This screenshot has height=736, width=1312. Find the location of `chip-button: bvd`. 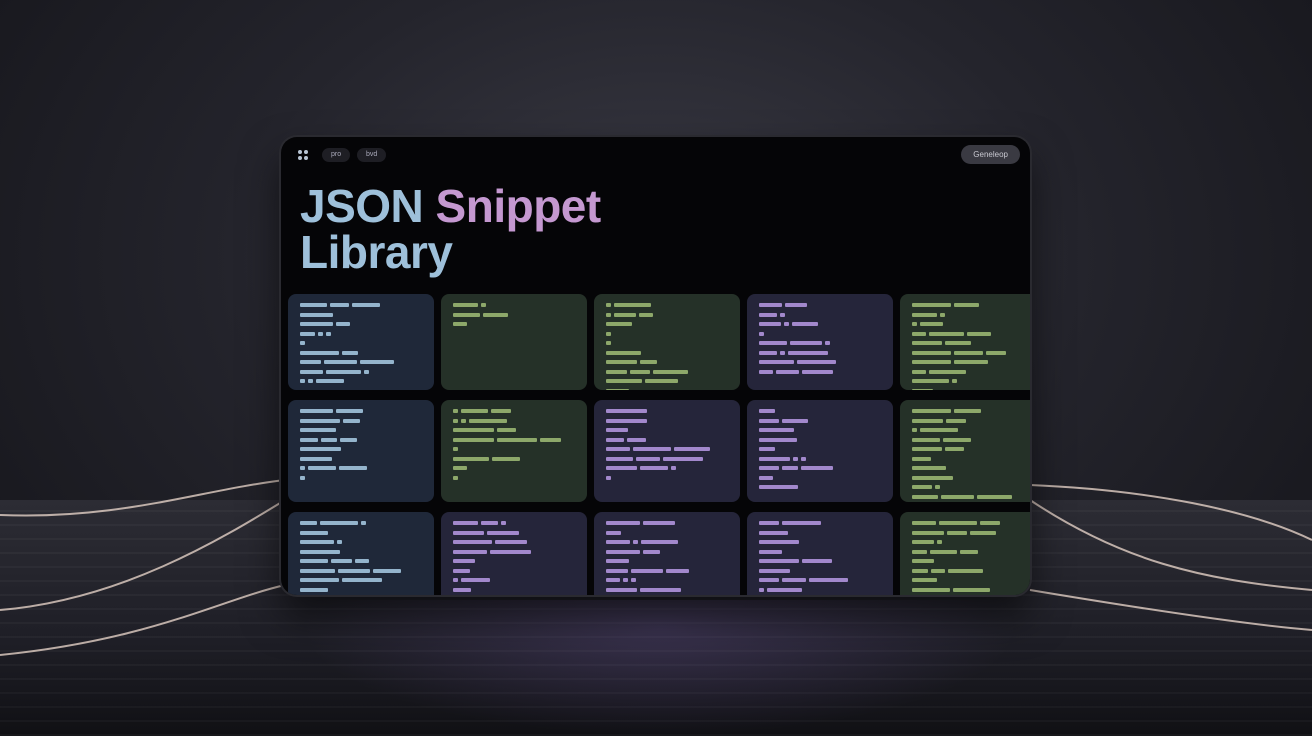

chip-button: bvd is located at coordinates (372, 155).